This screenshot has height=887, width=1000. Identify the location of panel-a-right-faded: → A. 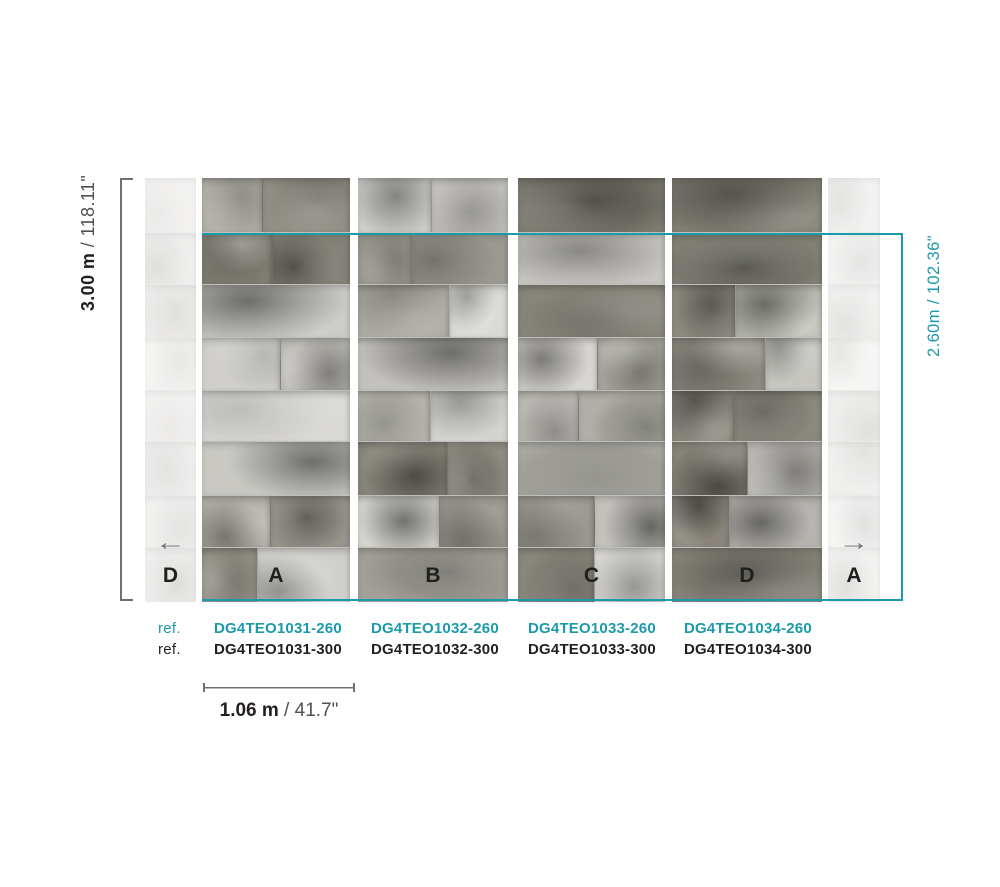
(854, 390).